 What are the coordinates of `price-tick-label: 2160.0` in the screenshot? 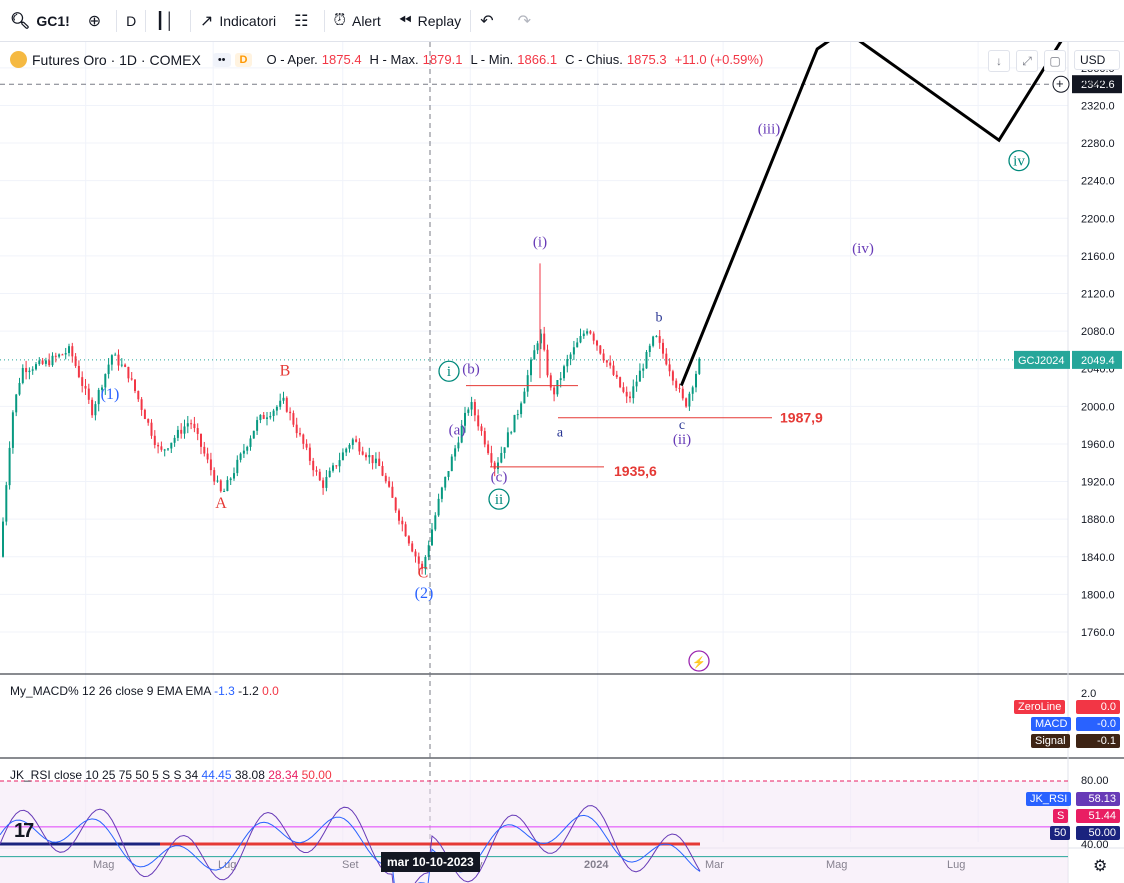 It's located at (1098, 257).